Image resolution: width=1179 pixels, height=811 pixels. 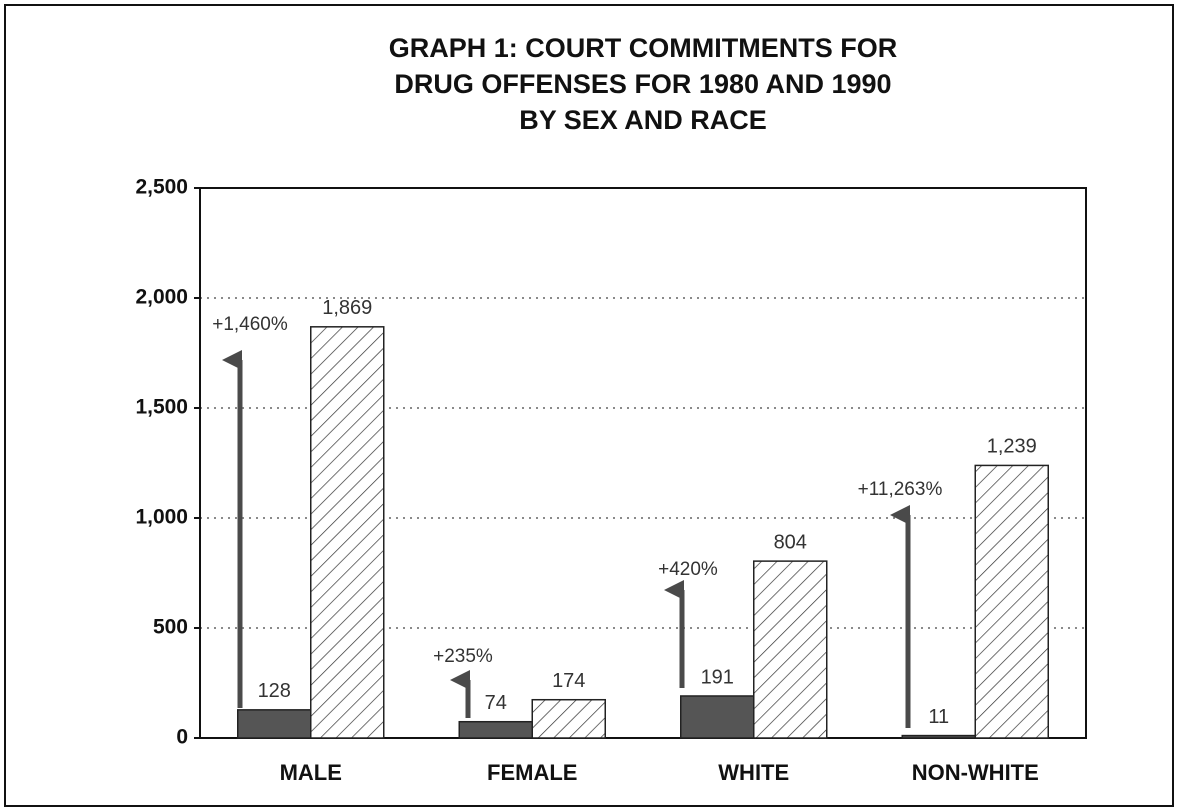 What do you see at coordinates (161, 297) in the screenshot?
I see `y-tick-label: 2,000` at bounding box center [161, 297].